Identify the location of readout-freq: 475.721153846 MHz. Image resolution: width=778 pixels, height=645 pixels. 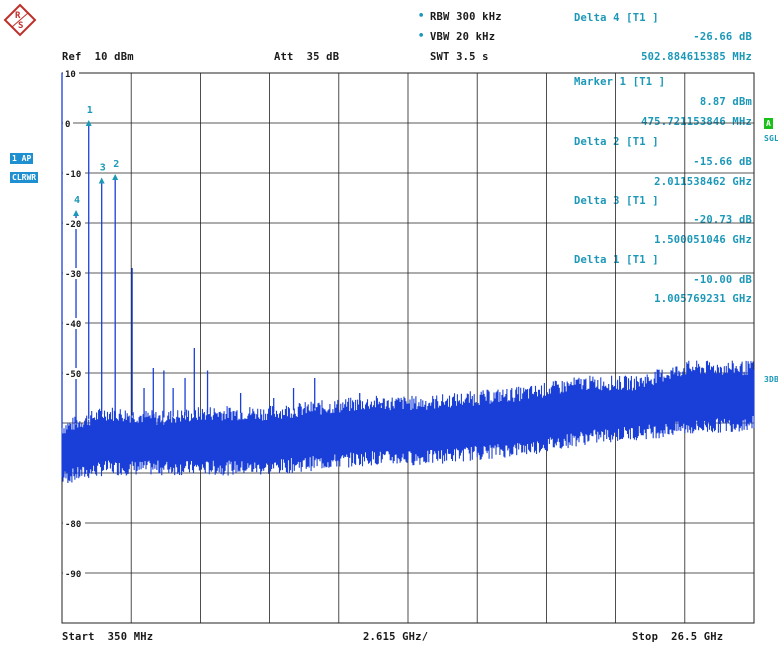
(696, 122).